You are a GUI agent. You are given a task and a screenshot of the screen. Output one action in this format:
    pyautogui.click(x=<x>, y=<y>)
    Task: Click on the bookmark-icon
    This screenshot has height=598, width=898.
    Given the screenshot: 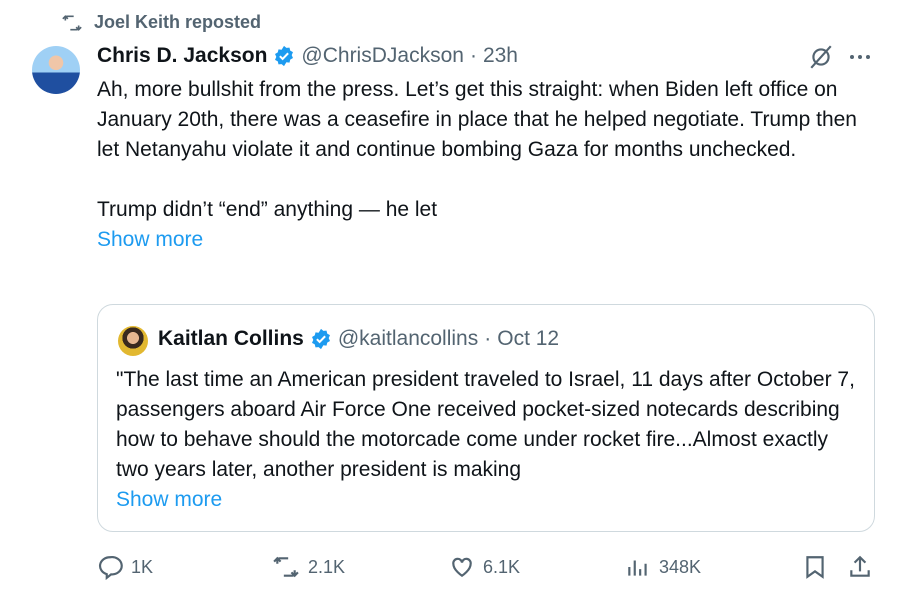 What is the action you would take?
    pyautogui.click(x=815, y=567)
    